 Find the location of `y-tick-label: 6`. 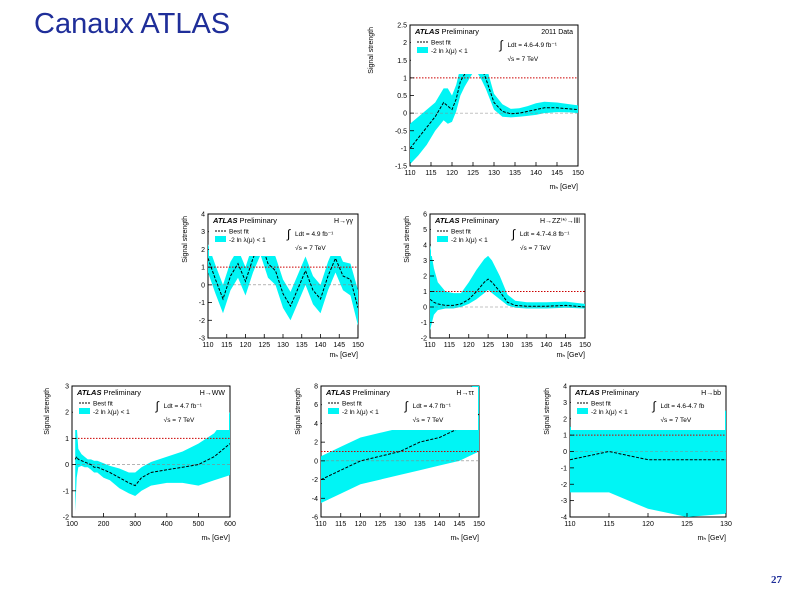

y-tick-label: 6 is located at coordinates (316, 405).